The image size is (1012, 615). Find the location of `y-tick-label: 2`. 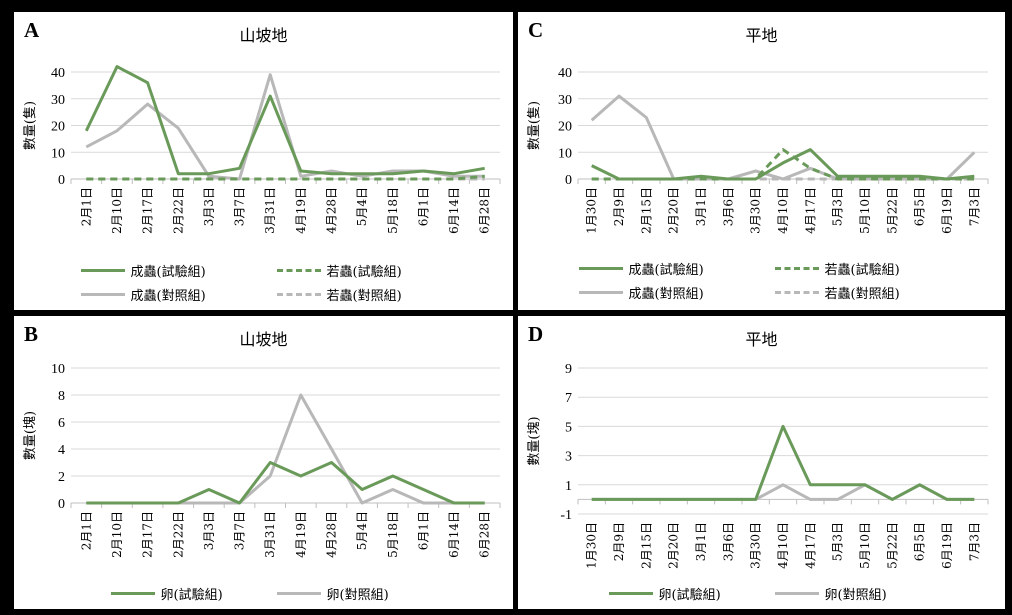

y-tick-label: 2 is located at coordinates (61, 477).